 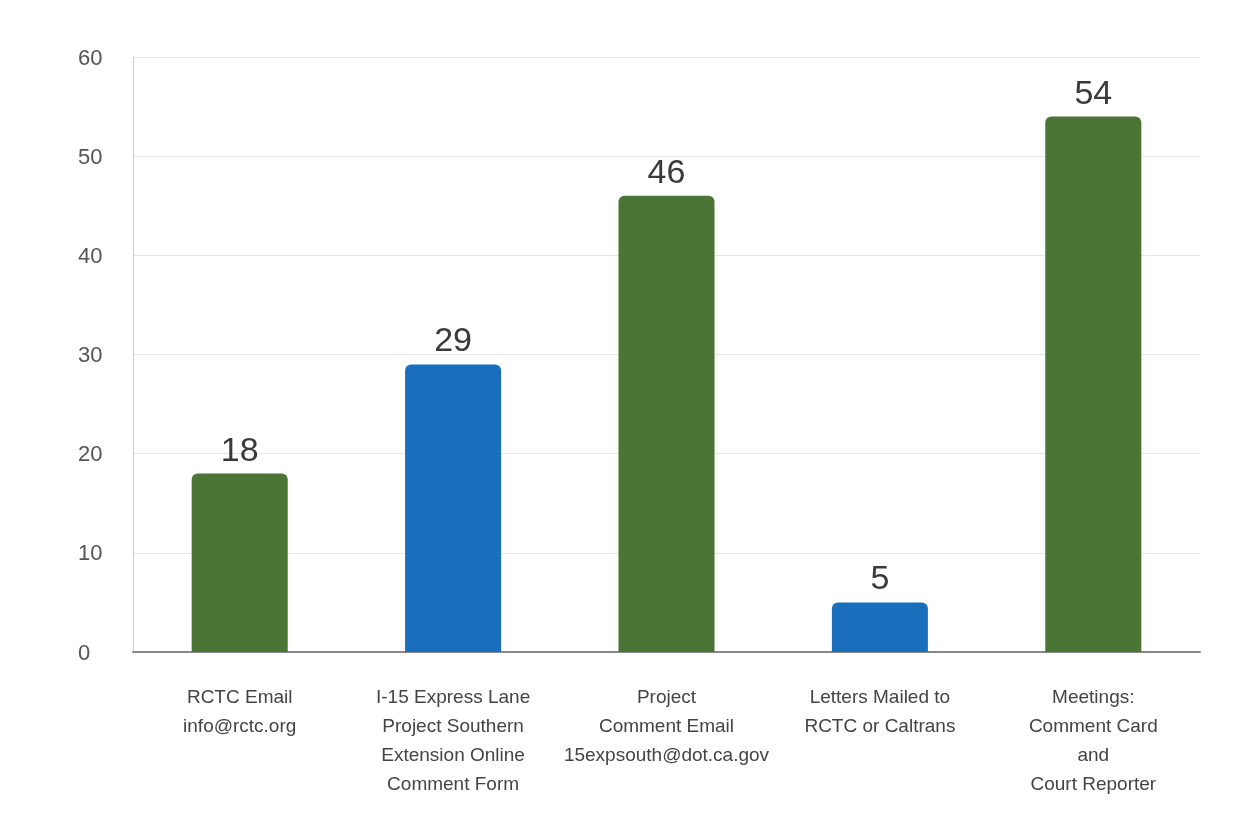 What do you see at coordinates (1093, 740) in the screenshot?
I see `x-tick-label: Meetings: Comment Card and Court Reporter` at bounding box center [1093, 740].